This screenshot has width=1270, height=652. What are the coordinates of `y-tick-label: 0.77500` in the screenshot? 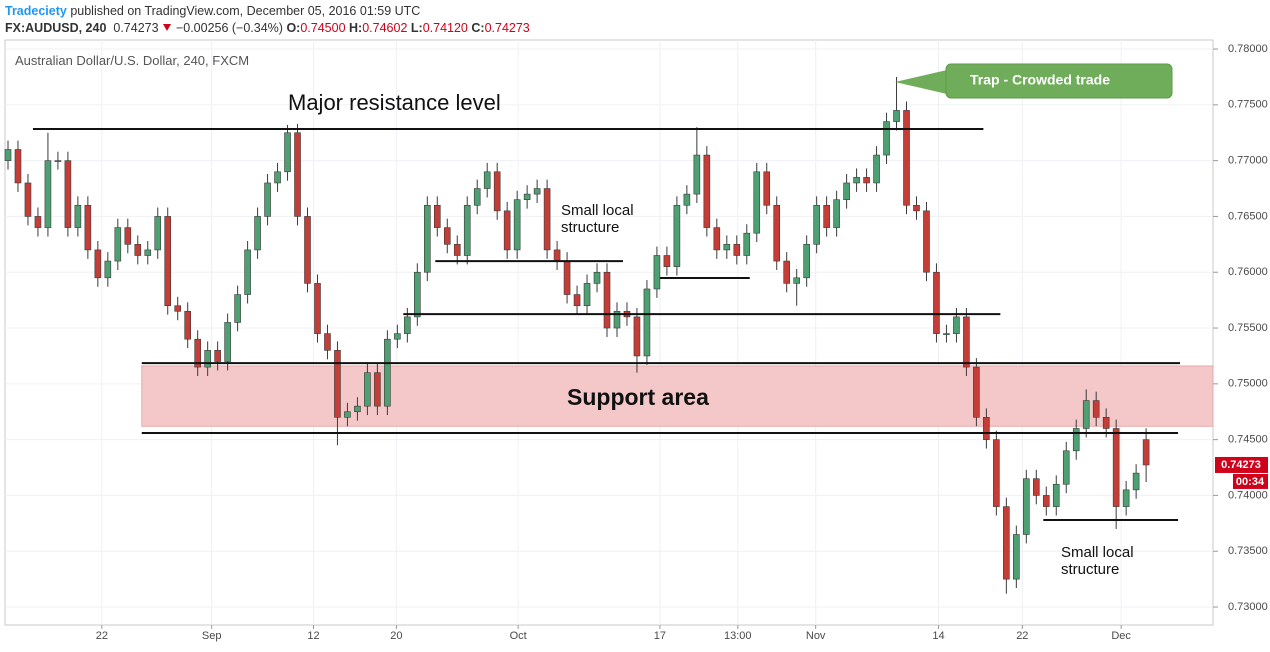 It's located at (1248, 105).